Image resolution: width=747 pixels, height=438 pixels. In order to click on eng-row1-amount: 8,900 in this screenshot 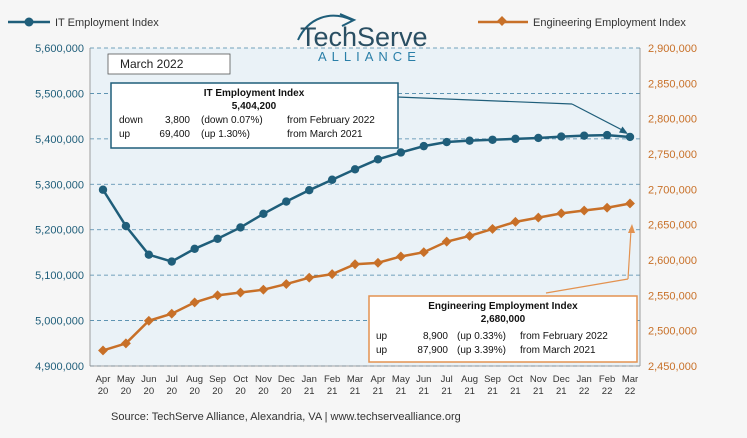, I will do `click(435, 336)`.